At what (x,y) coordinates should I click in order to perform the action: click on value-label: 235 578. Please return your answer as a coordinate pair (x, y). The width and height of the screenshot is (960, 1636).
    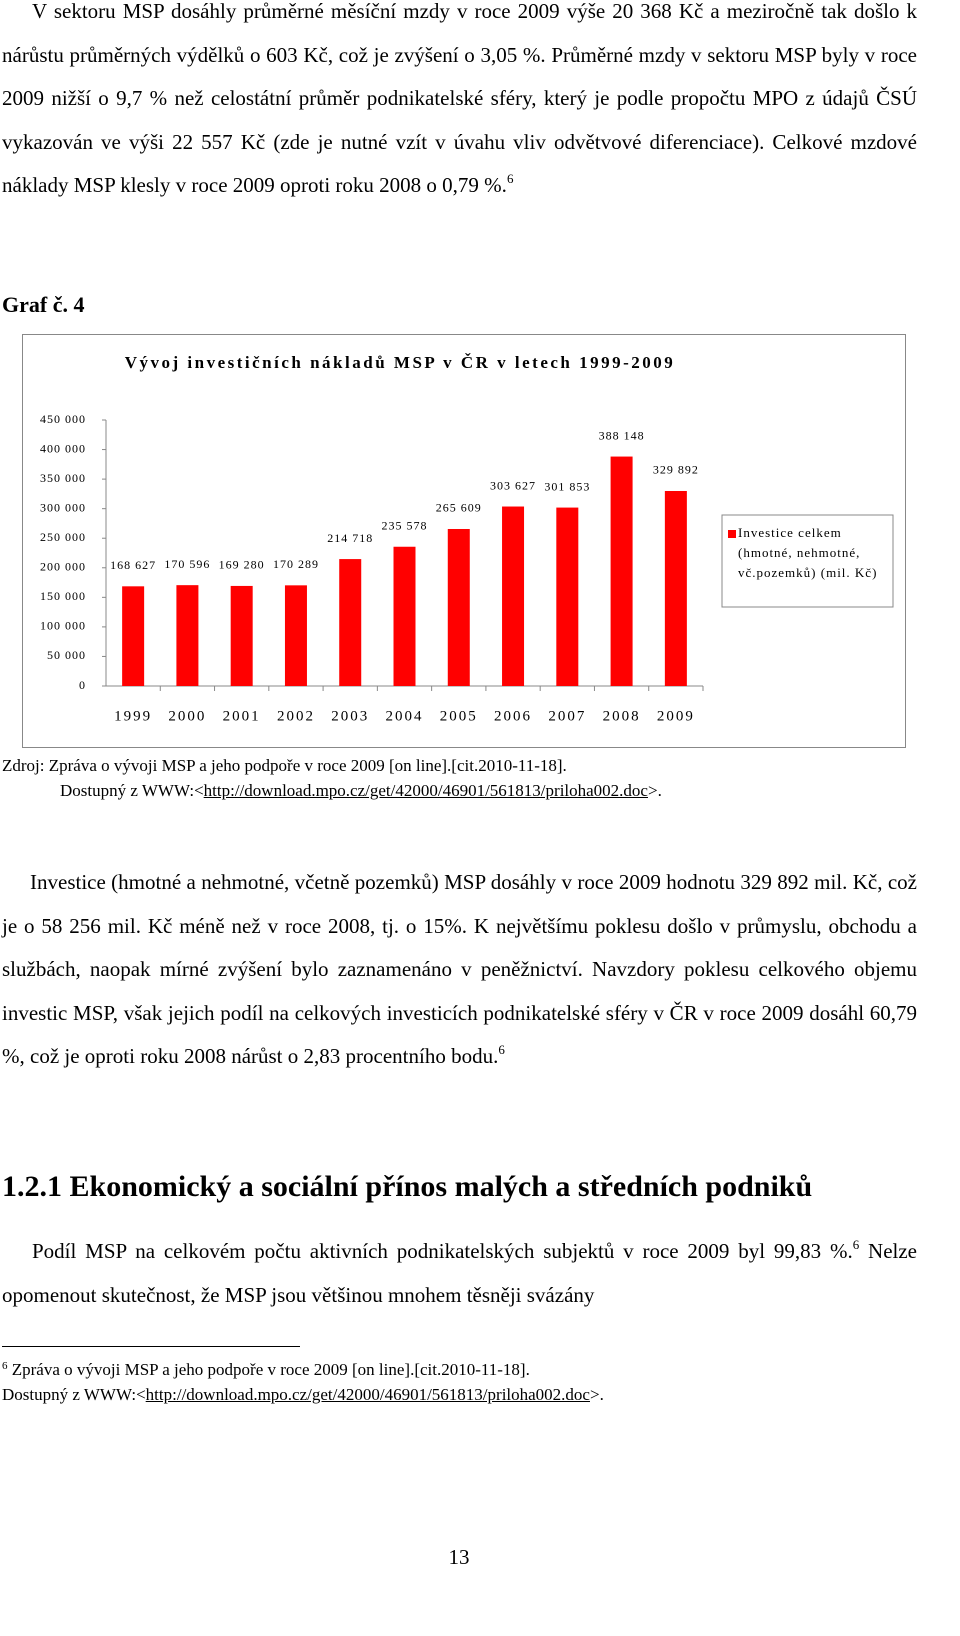
    Looking at the image, I should click on (405, 525).